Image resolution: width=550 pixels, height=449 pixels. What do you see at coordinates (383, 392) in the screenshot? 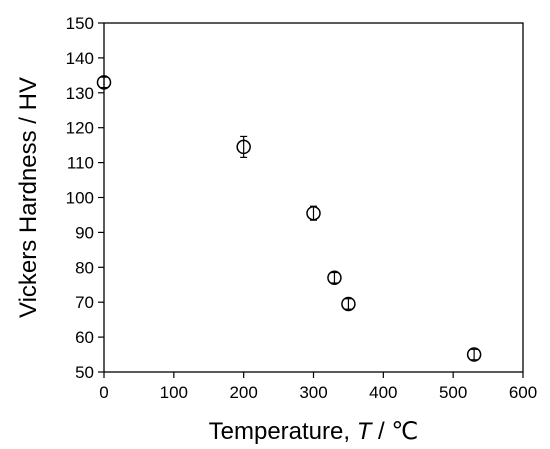
I see `x-tick-label: 400` at bounding box center [383, 392].